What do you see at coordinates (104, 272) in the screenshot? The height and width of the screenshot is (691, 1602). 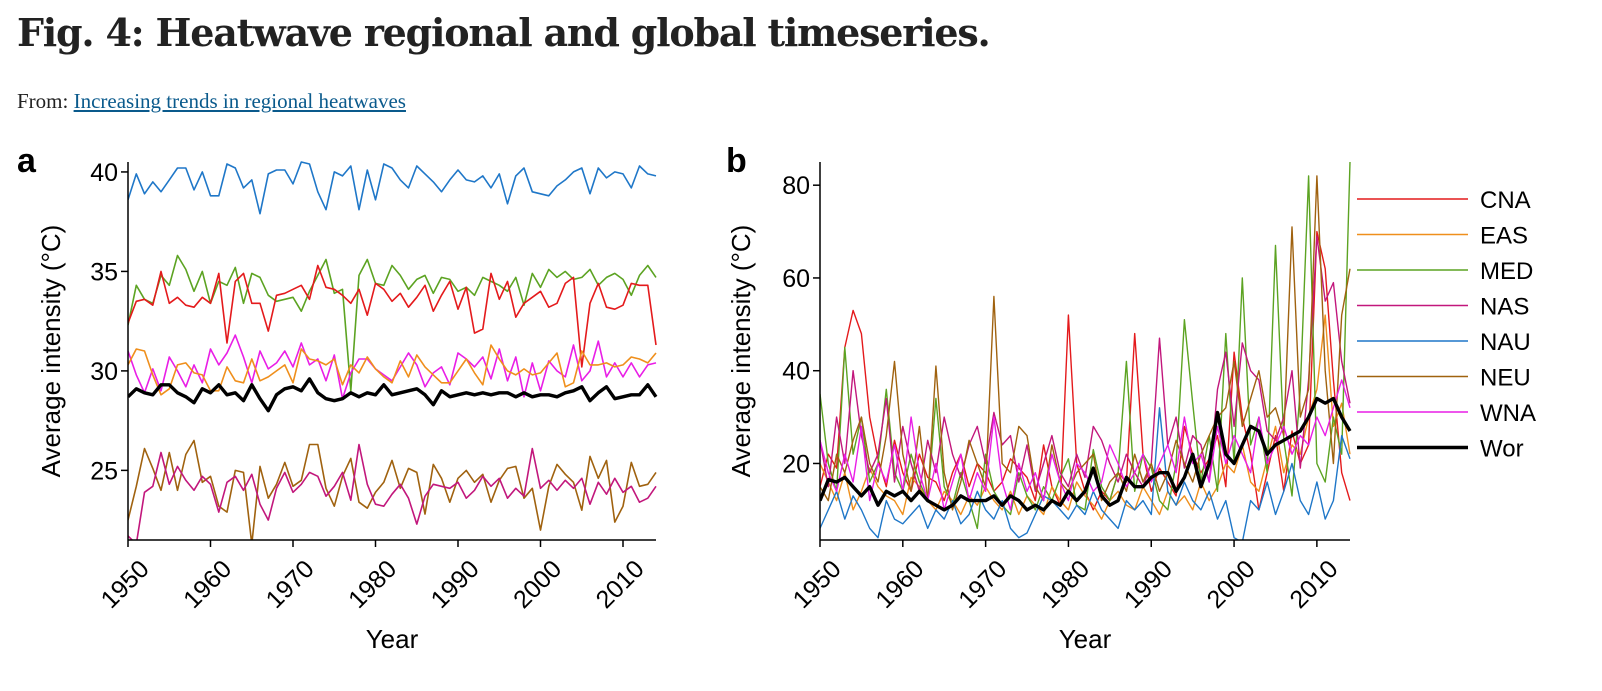 I see `y-tick-label: 35` at bounding box center [104, 272].